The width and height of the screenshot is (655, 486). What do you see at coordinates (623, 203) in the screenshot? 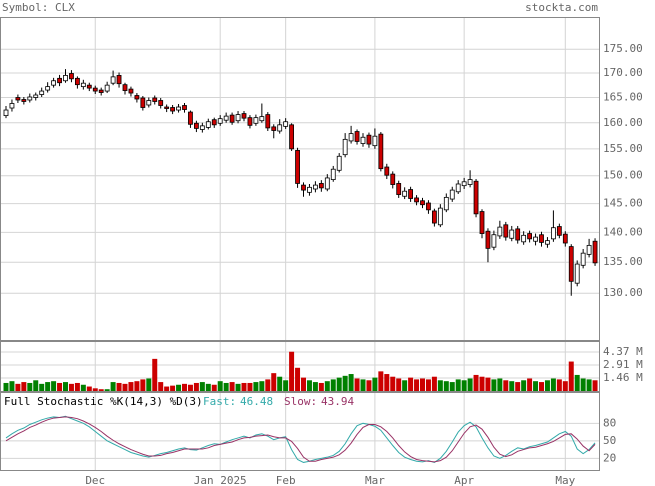
I see `y-tick-label: 145.00` at bounding box center [623, 203].